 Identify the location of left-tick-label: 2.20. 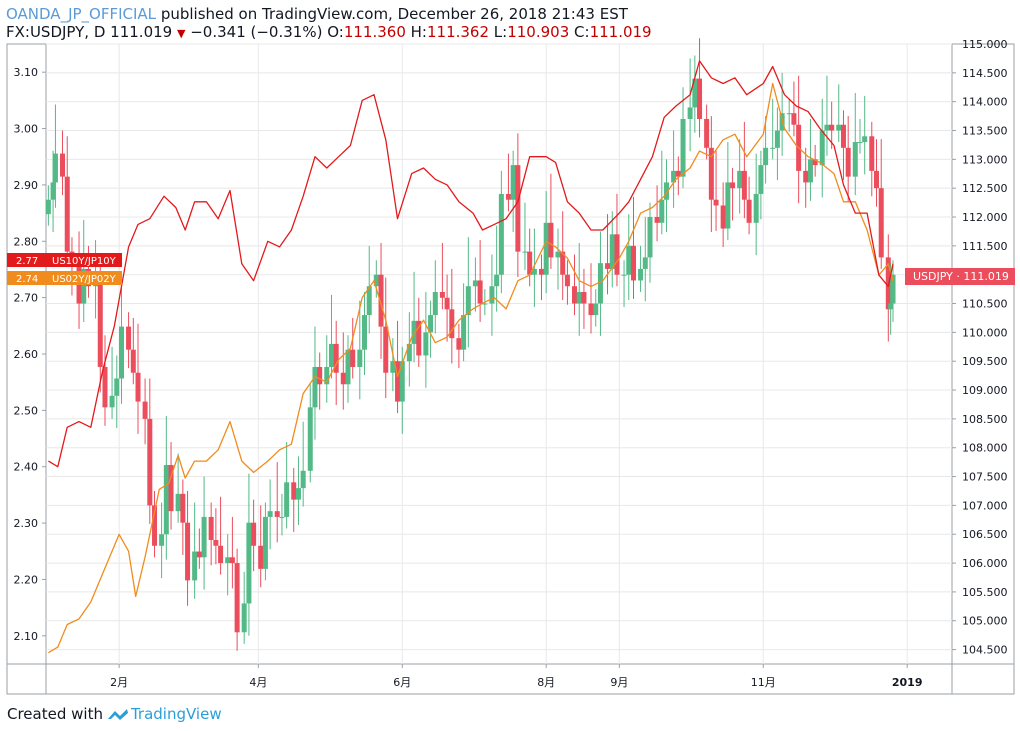
(26, 579).